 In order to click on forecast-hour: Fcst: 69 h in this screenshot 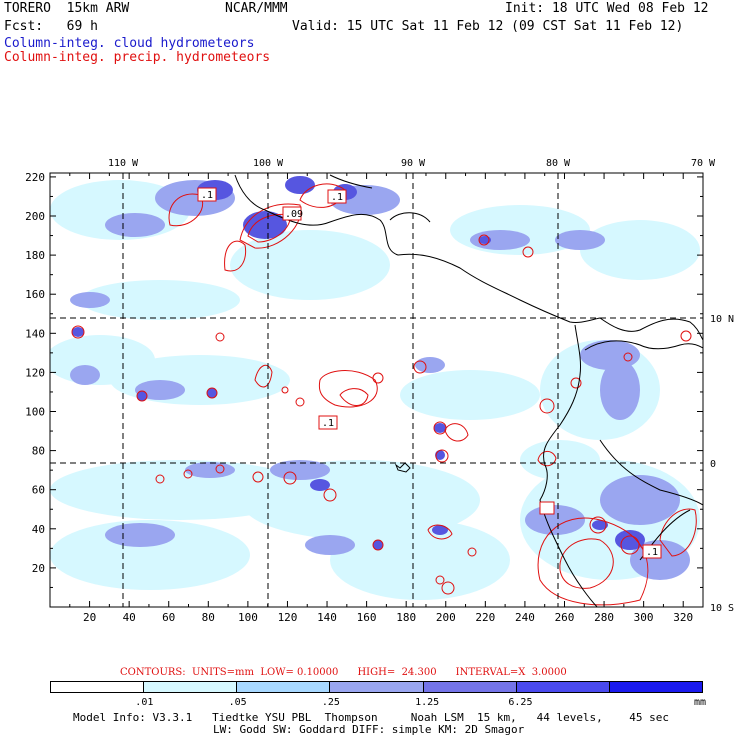, I will do `click(51, 26)`.